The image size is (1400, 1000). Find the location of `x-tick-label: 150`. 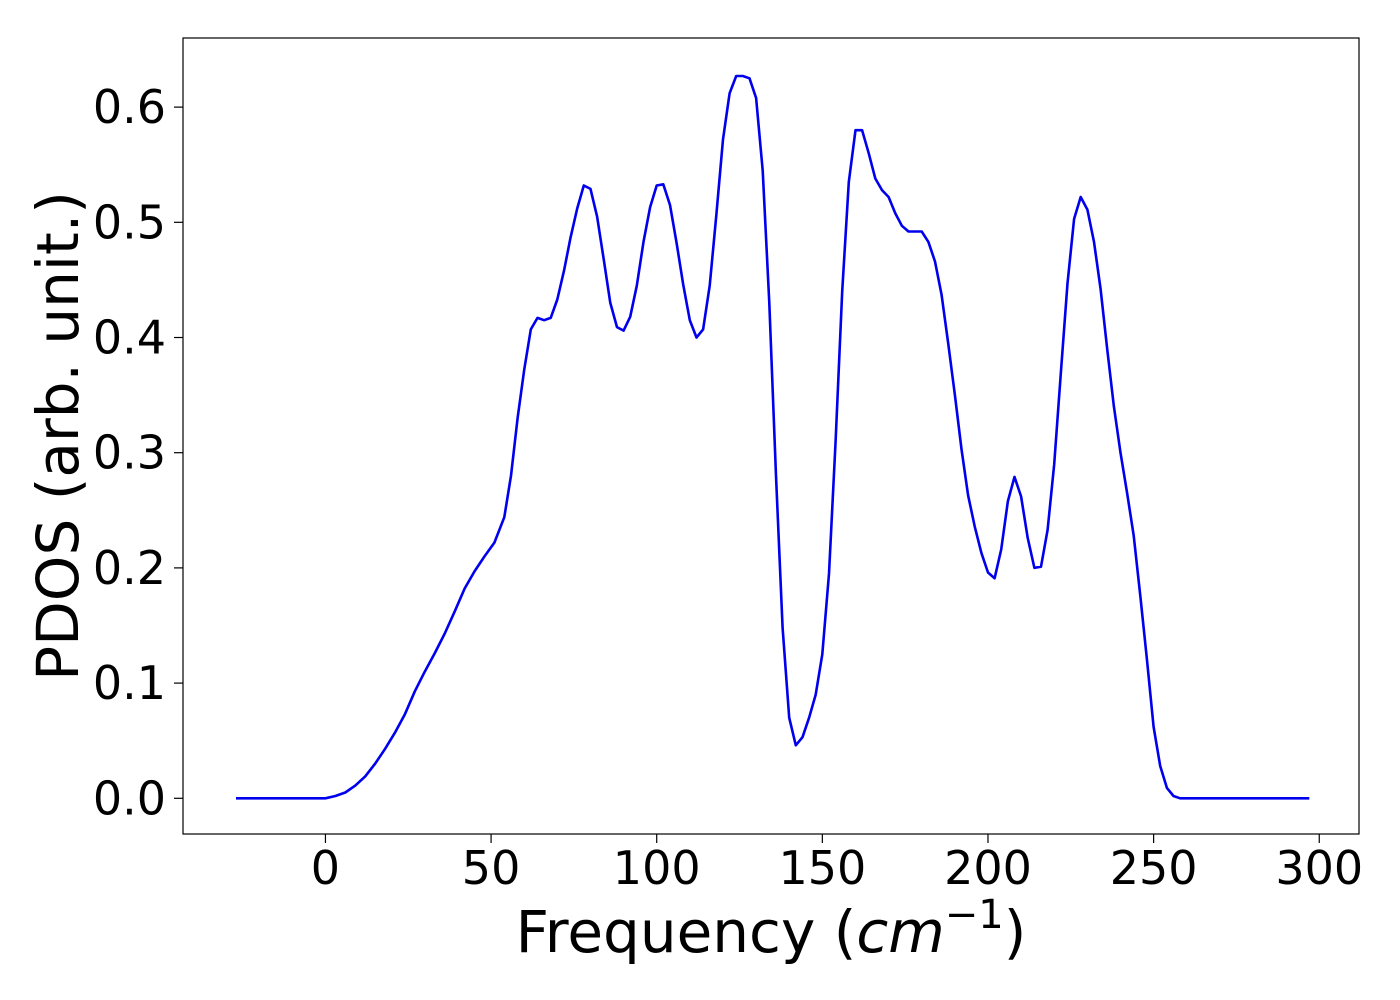

x-tick-label: 150 is located at coordinates (822, 868).